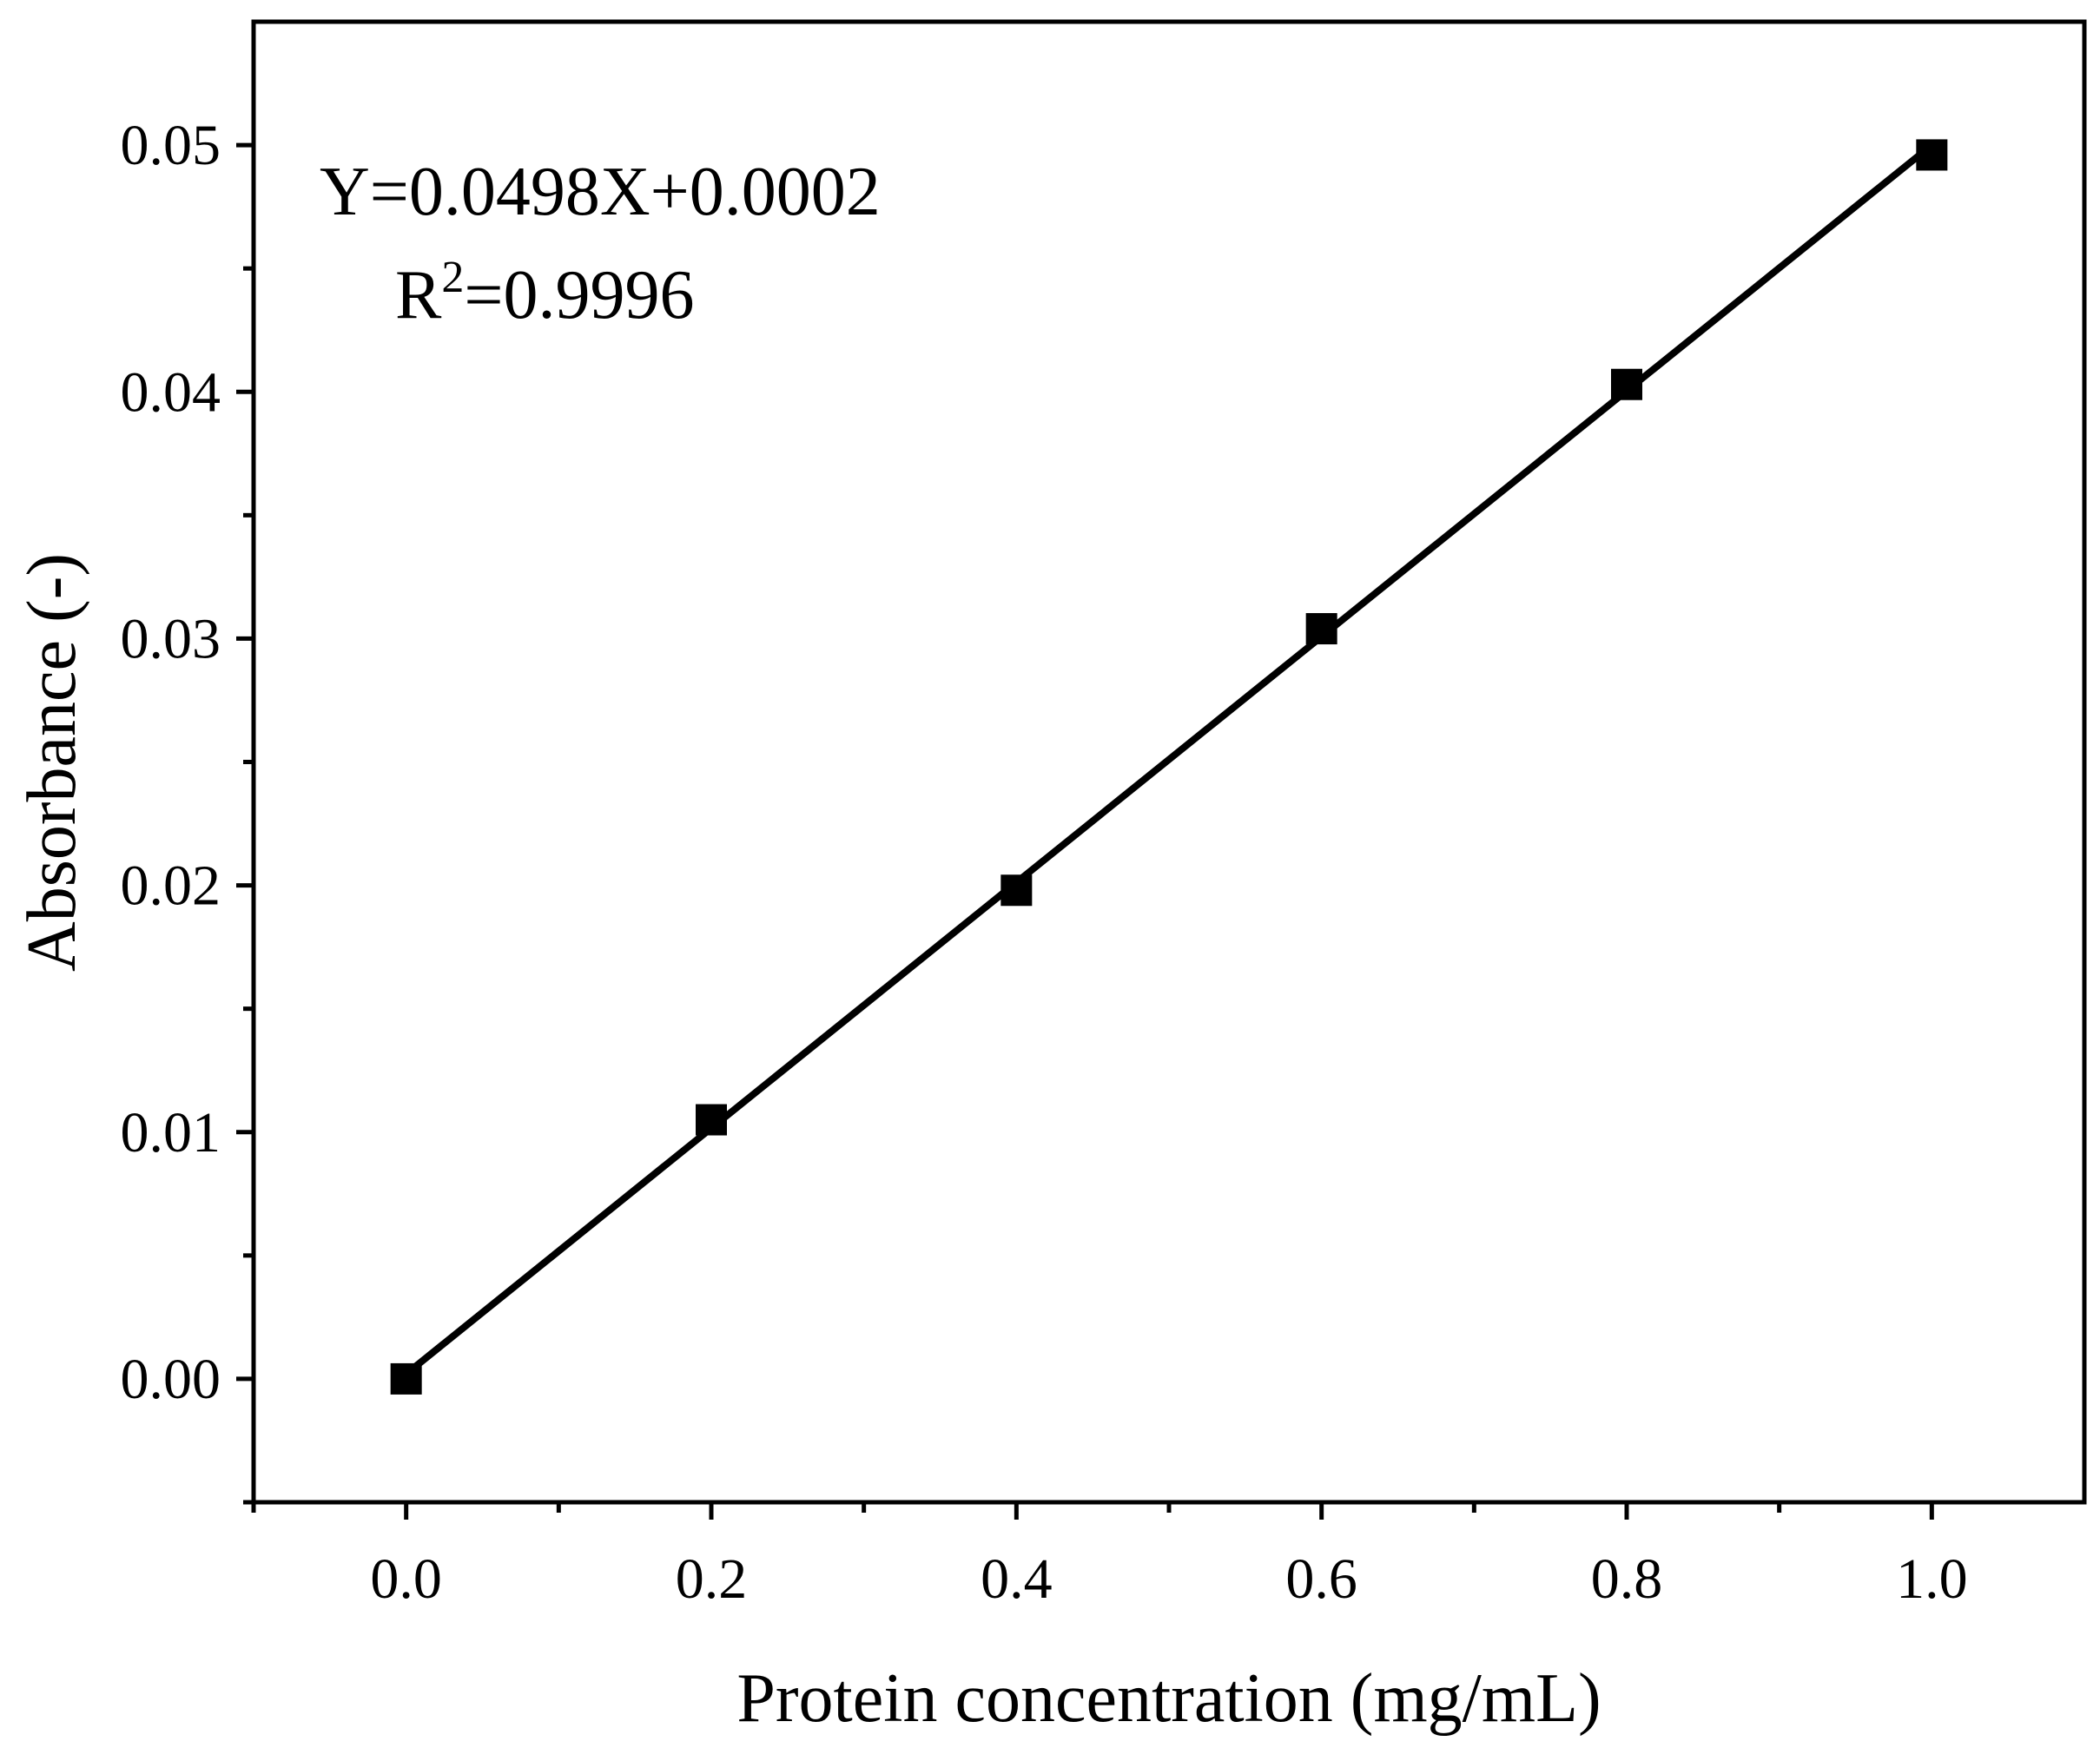 The height and width of the screenshot is (1748, 2100). What do you see at coordinates (52, 762) in the screenshot?
I see `y-axis-title: Absorbance (-)` at bounding box center [52, 762].